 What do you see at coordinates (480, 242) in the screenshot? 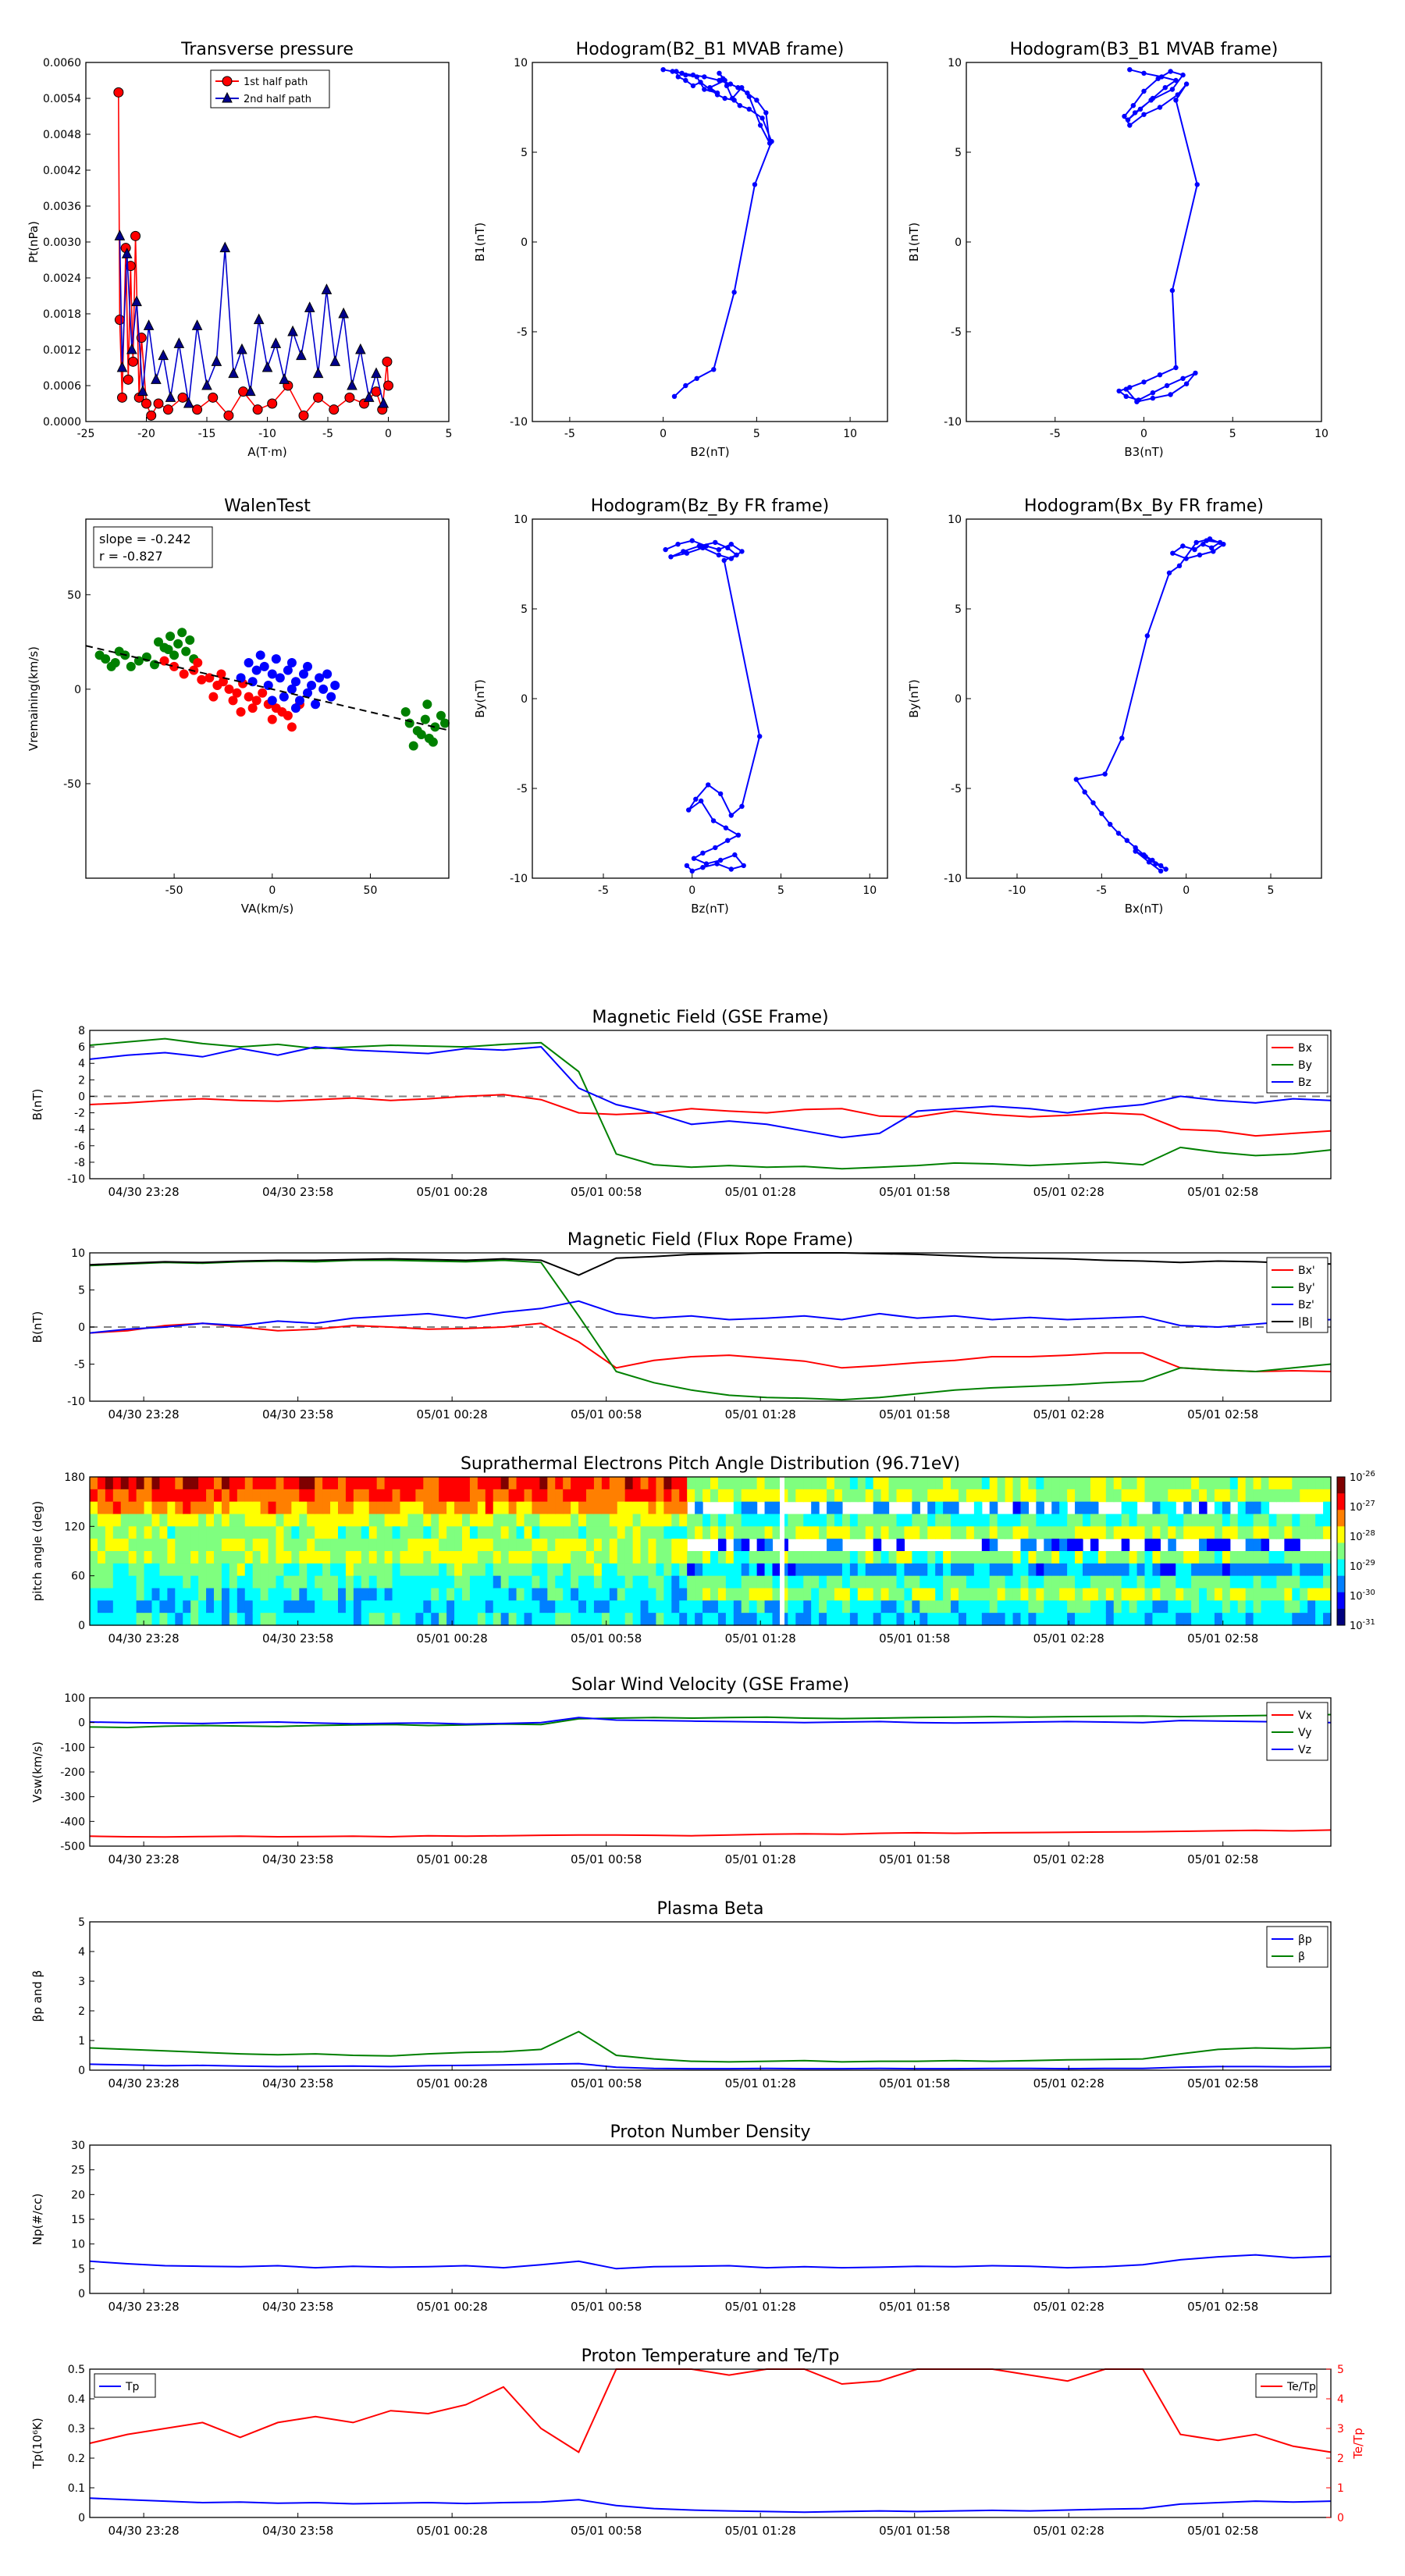
I see `y-axis-label: B1(nT)` at bounding box center [480, 242].